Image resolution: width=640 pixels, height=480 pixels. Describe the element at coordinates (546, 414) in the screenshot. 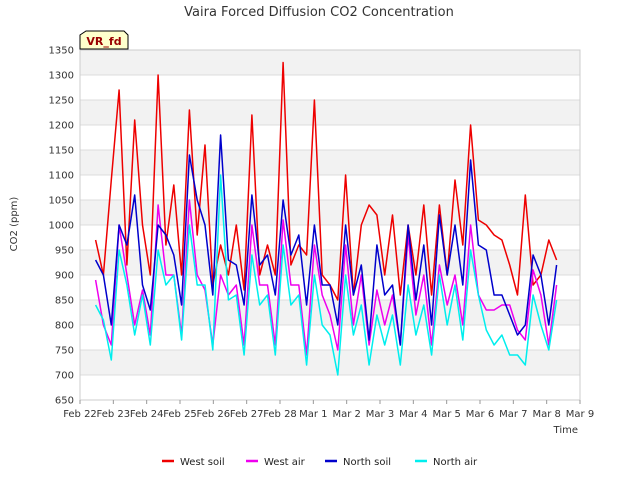

I see `x-tick-label: Mar 8` at that location.